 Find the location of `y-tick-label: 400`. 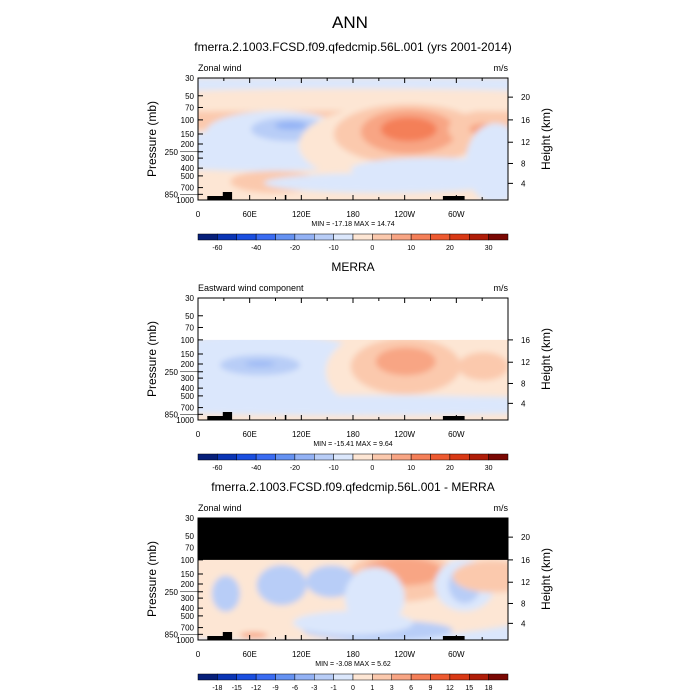

y-tick-label: 400 is located at coordinates (188, 388).